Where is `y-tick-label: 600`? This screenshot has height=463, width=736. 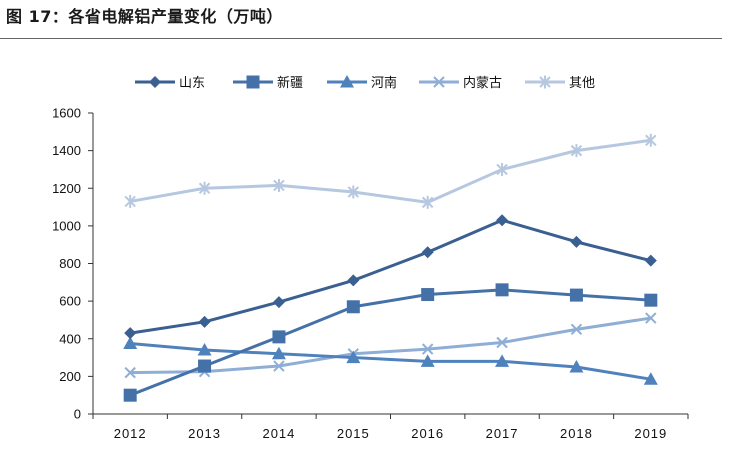 y-tick-label: 600 is located at coordinates (70, 301).